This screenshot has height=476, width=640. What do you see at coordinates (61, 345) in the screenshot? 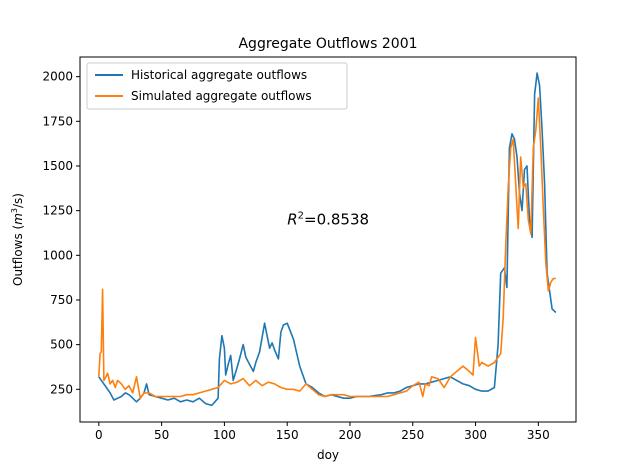
I see `y-tick-label: 500` at bounding box center [61, 345].